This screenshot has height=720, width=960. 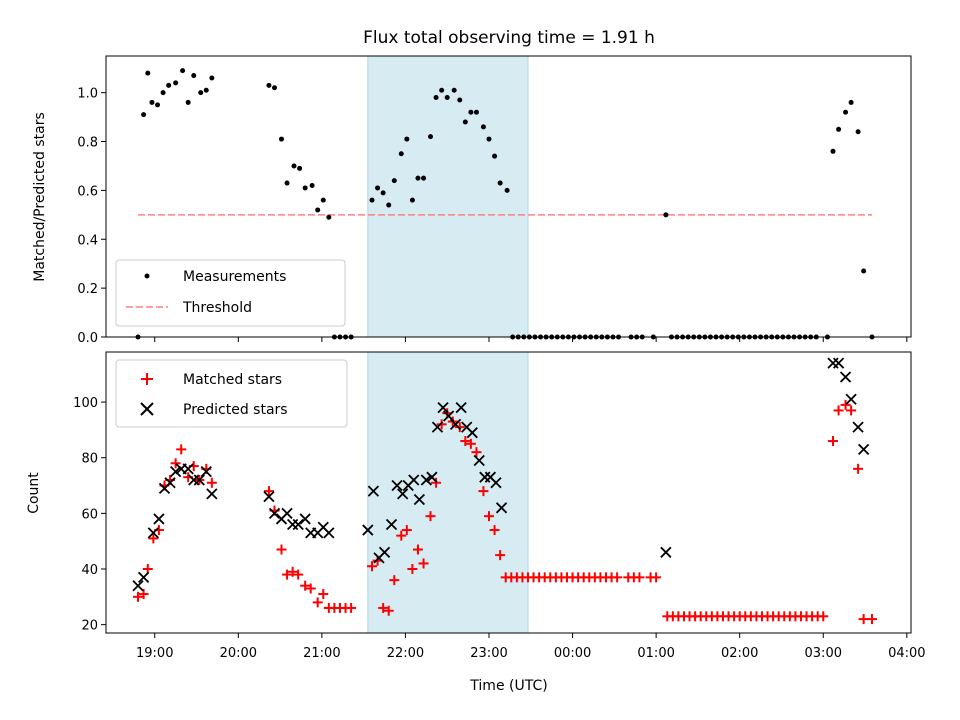 What do you see at coordinates (89, 459) in the screenshot?
I see `bottom-y-tick-label: 80` at bounding box center [89, 459].